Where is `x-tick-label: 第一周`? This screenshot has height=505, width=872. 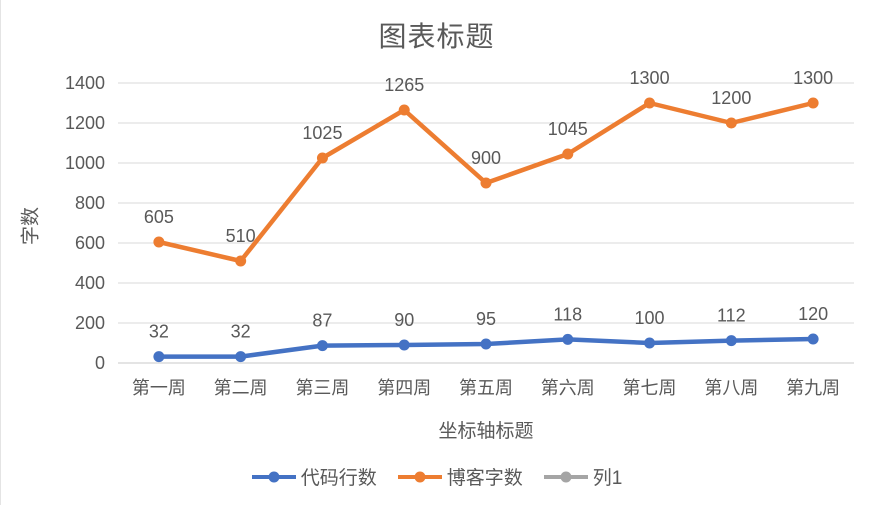 x-tick-label: 第一周 is located at coordinates (159, 388).